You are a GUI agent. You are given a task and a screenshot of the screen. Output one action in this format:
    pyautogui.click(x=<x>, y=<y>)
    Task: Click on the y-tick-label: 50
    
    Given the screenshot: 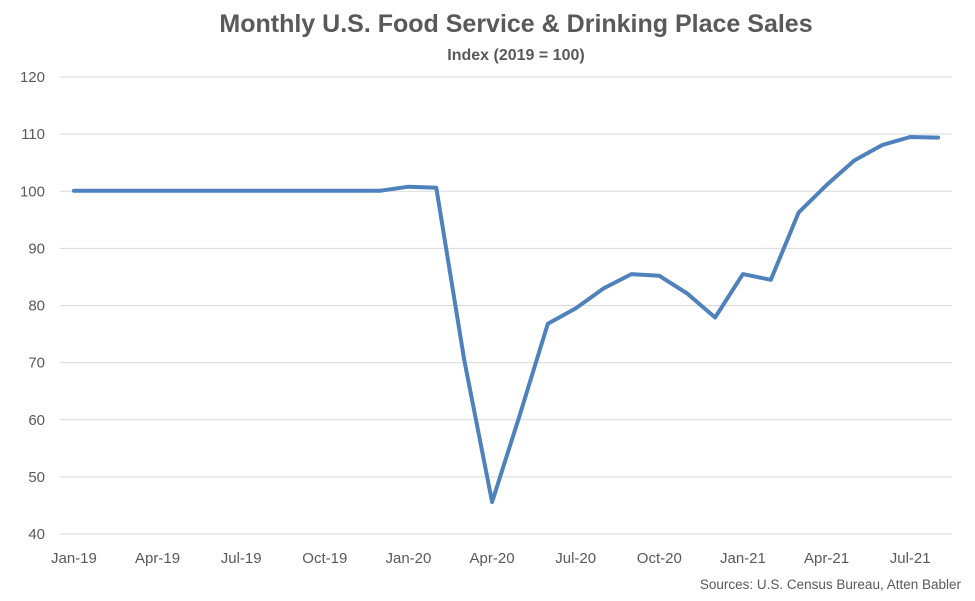 What is the action you would take?
    pyautogui.click(x=36, y=477)
    